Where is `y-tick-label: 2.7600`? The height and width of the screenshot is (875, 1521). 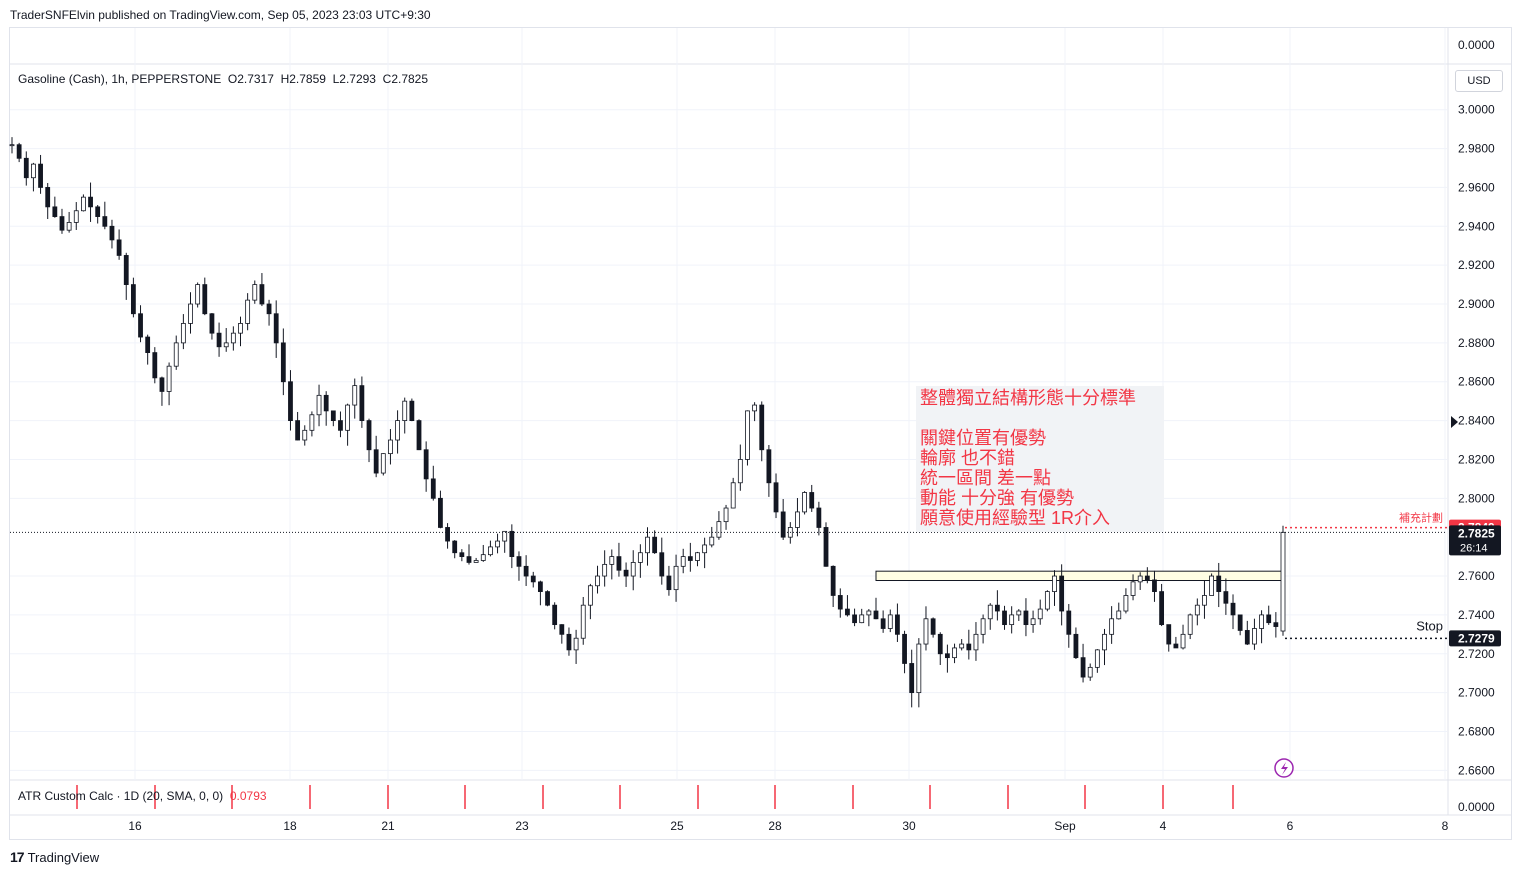 y-tick-label: 2.7600 is located at coordinates (1476, 576).